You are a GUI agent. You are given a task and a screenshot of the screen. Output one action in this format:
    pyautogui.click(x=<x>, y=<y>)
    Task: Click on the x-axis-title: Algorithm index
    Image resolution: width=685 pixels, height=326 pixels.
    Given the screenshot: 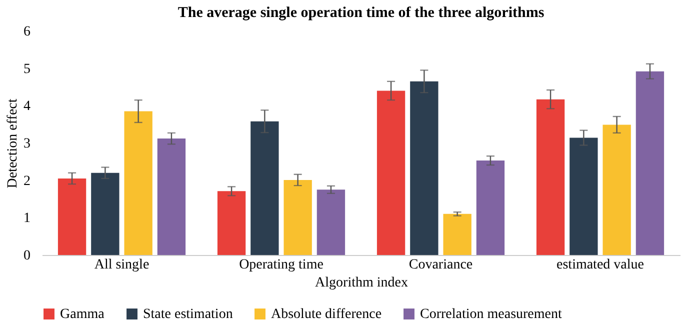 What is the action you would take?
    pyautogui.click(x=361, y=283)
    